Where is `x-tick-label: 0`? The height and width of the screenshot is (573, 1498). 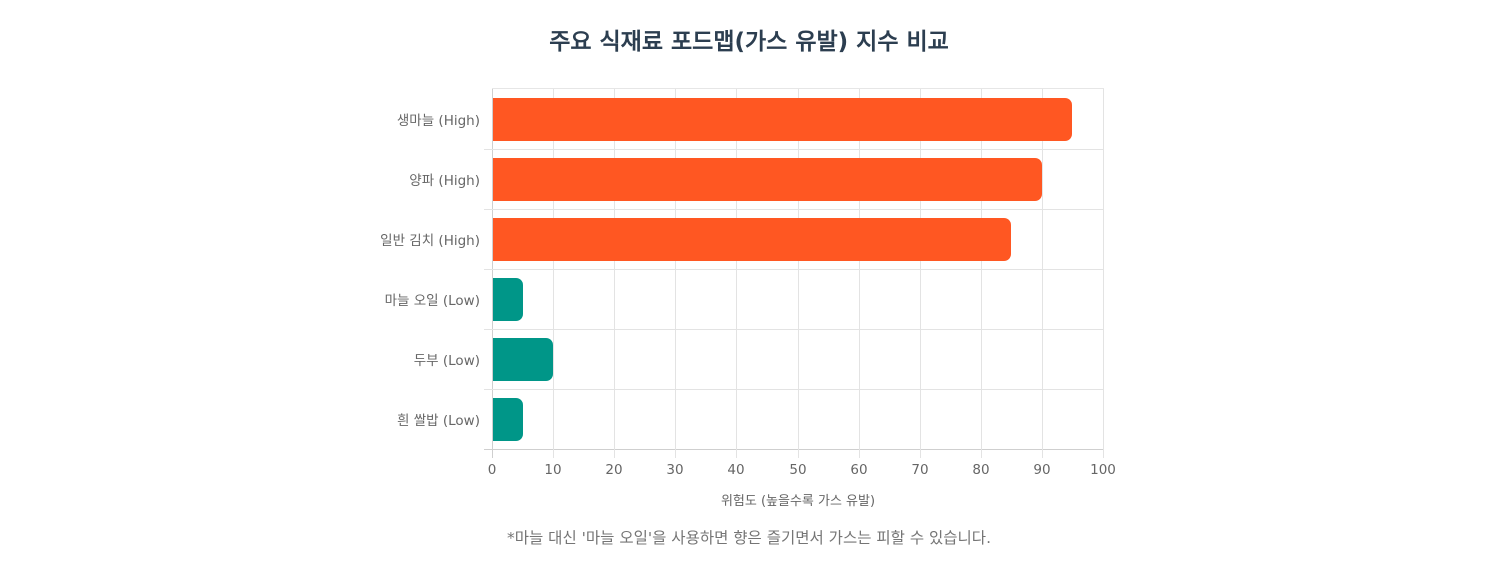
x-tick-label: 0 is located at coordinates (492, 470).